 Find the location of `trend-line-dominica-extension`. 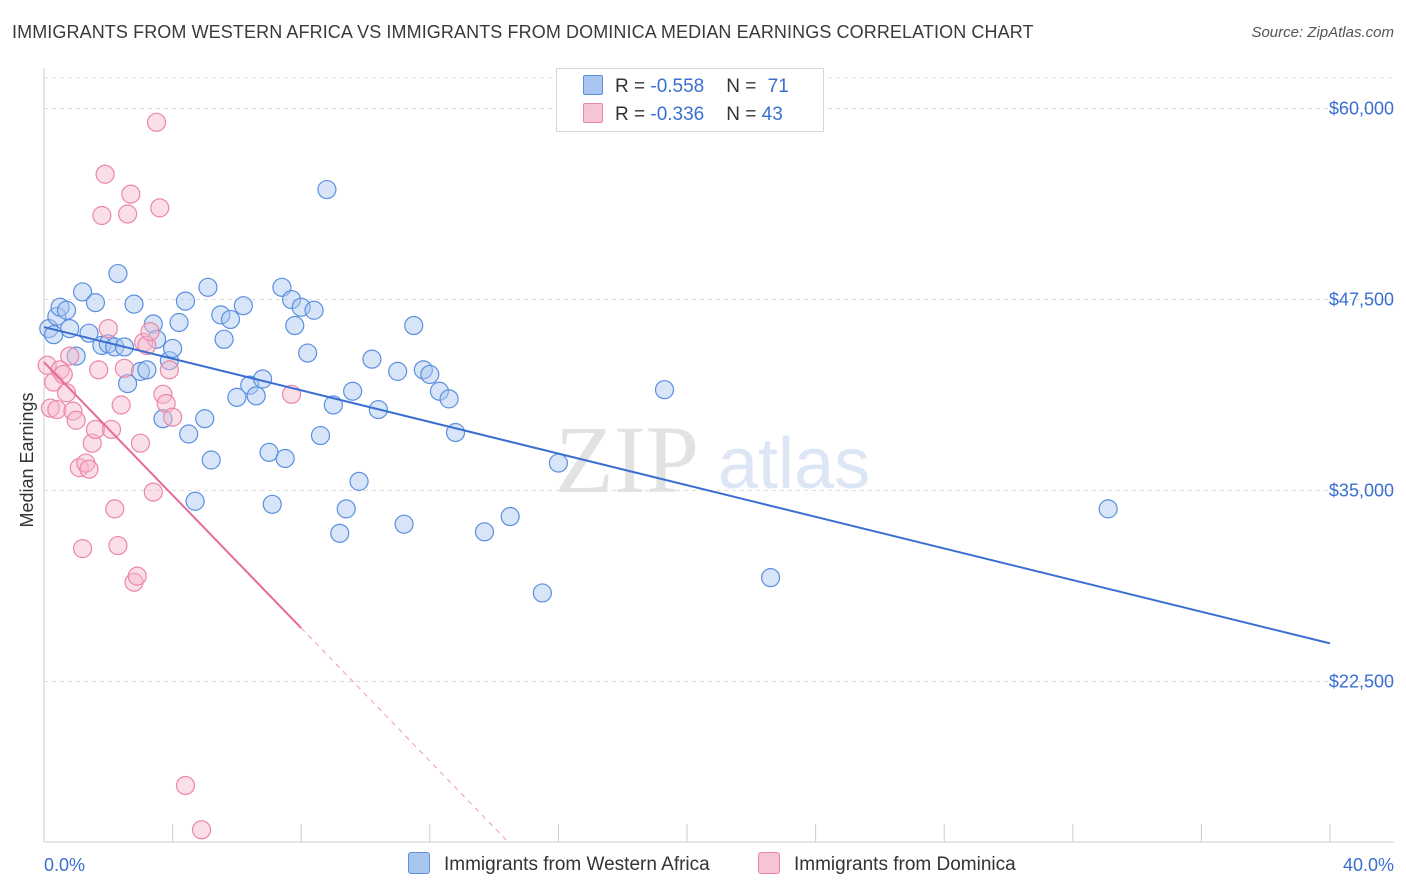

trend-line-dominica-extension is located at coordinates (404, 735).